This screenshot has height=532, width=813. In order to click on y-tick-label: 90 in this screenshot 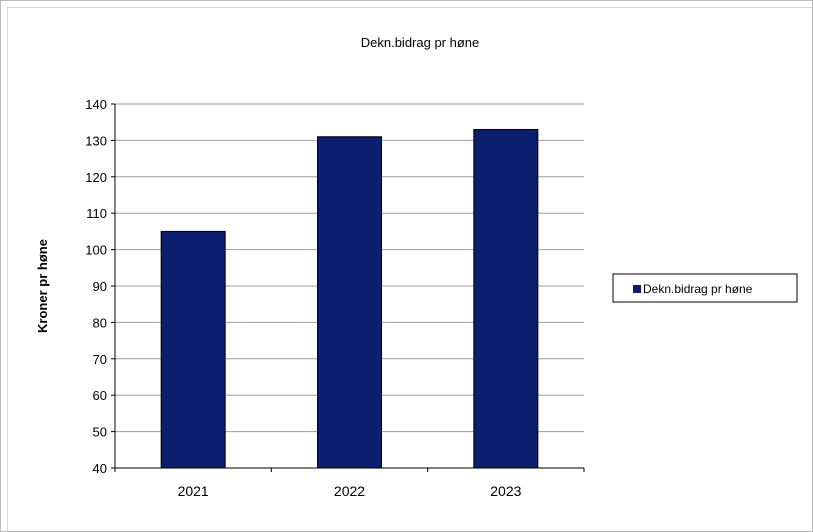, I will do `click(100, 286)`.